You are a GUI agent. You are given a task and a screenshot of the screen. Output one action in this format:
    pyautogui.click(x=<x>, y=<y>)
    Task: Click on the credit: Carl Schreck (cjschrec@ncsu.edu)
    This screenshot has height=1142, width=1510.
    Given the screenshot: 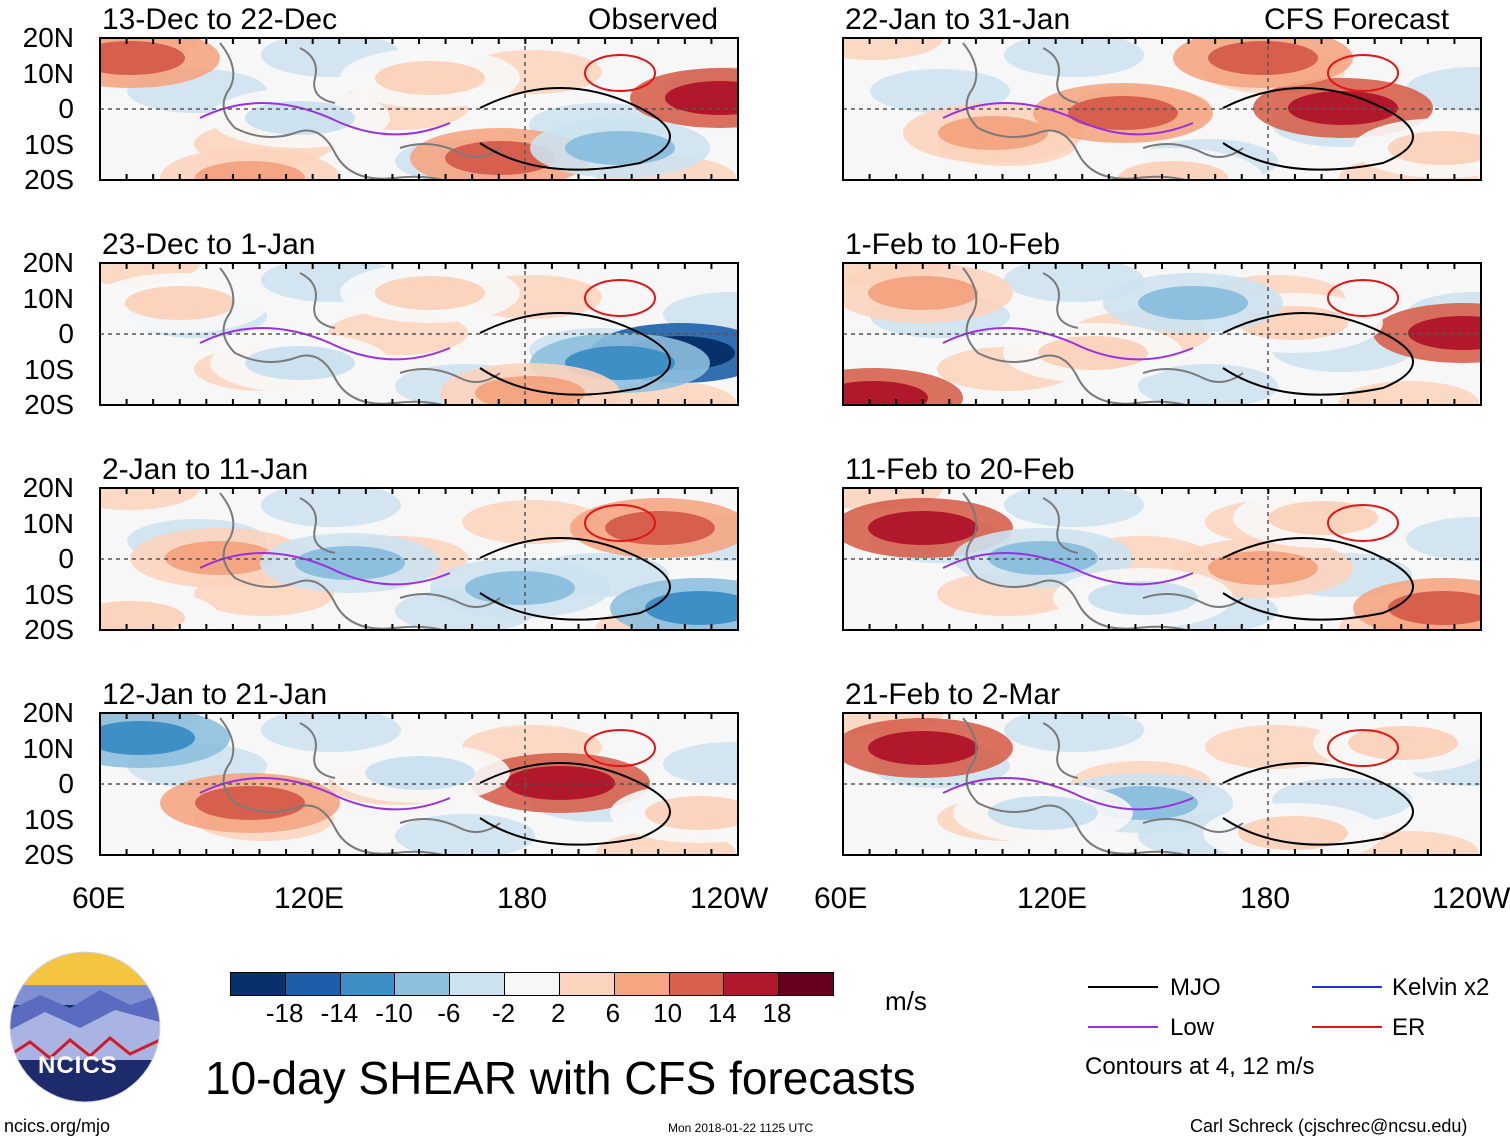 What is the action you would take?
    pyautogui.click(x=1329, y=1126)
    